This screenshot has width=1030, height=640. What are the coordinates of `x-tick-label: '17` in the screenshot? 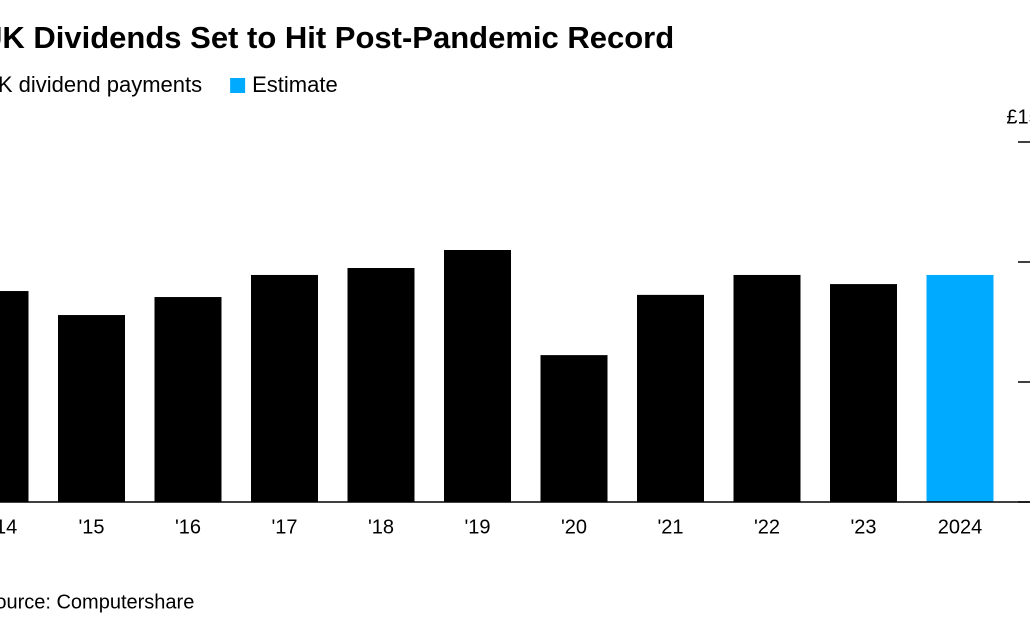 It's located at (284, 527).